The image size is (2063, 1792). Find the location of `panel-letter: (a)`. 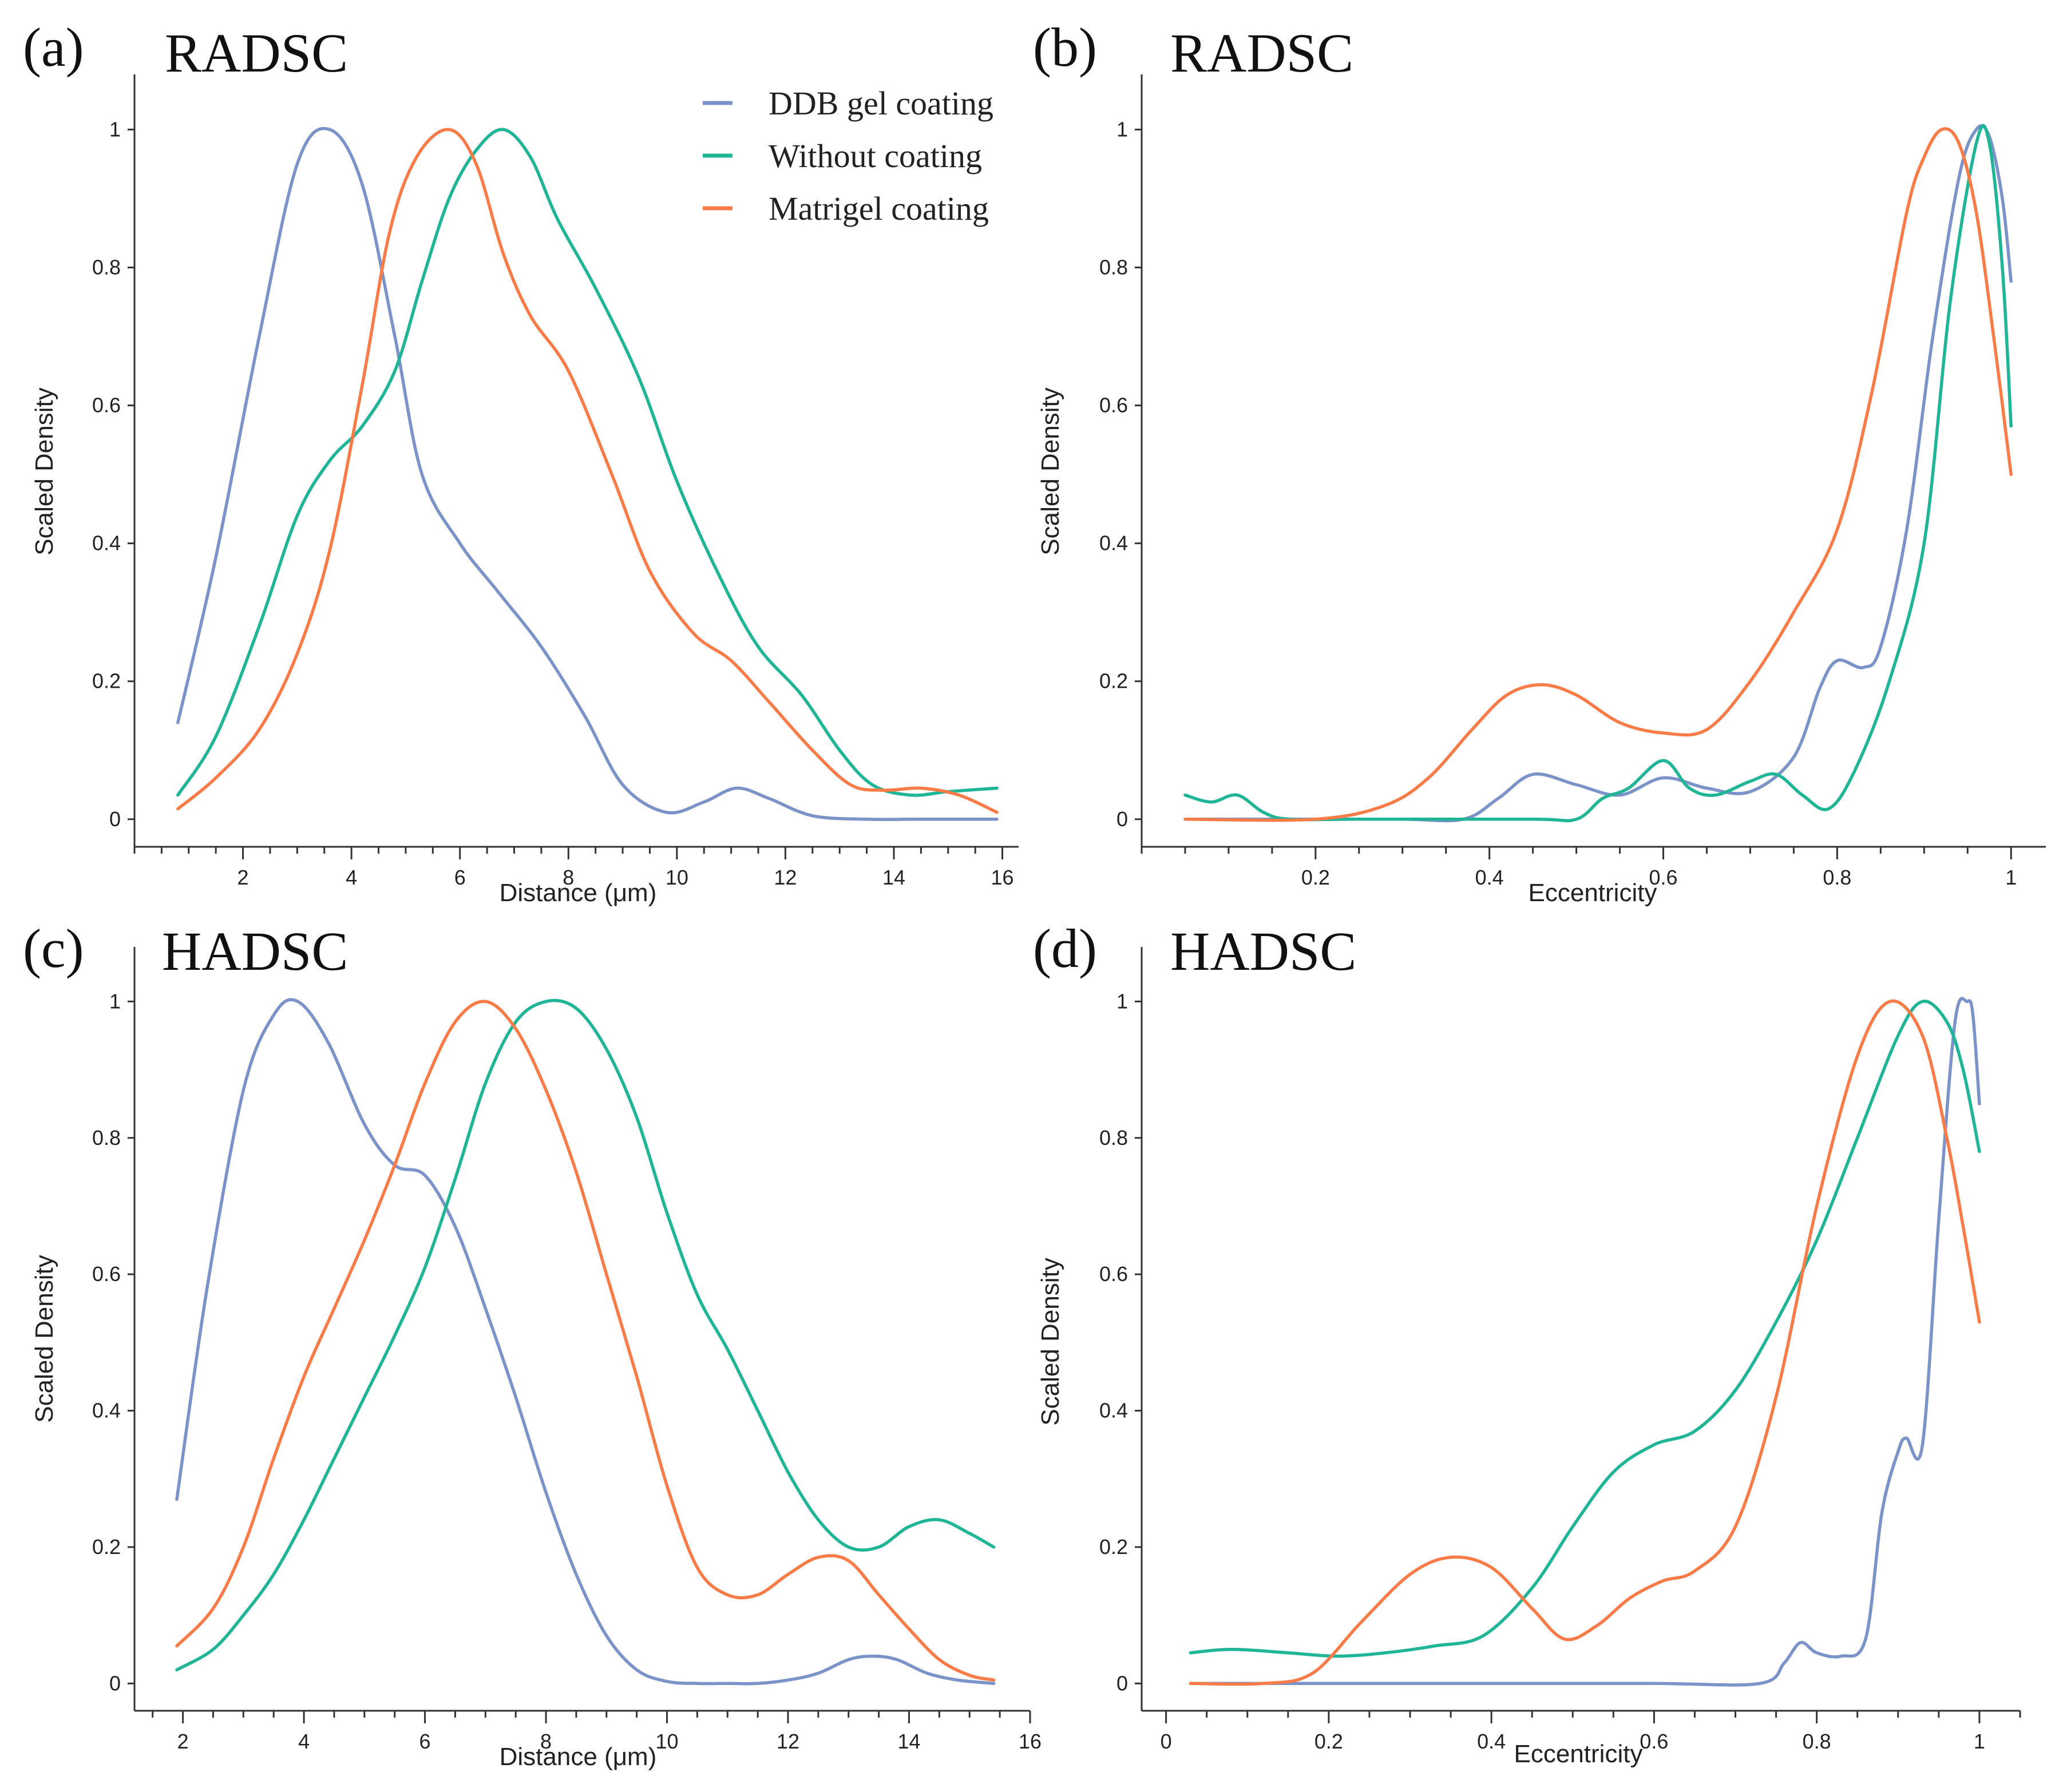

panel-letter: (a) is located at coordinates (53, 47).